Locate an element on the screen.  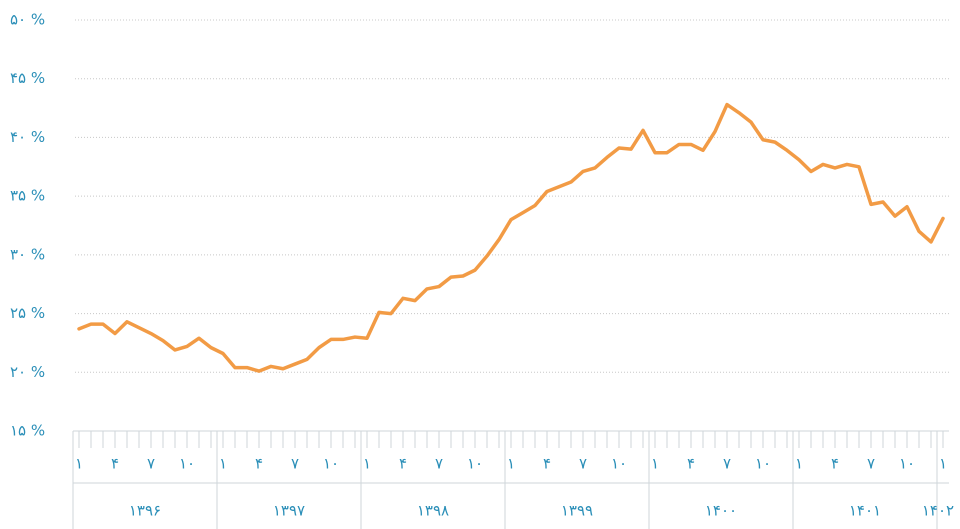
y-tick-label: ۳۰ % is located at coordinates (27, 254).